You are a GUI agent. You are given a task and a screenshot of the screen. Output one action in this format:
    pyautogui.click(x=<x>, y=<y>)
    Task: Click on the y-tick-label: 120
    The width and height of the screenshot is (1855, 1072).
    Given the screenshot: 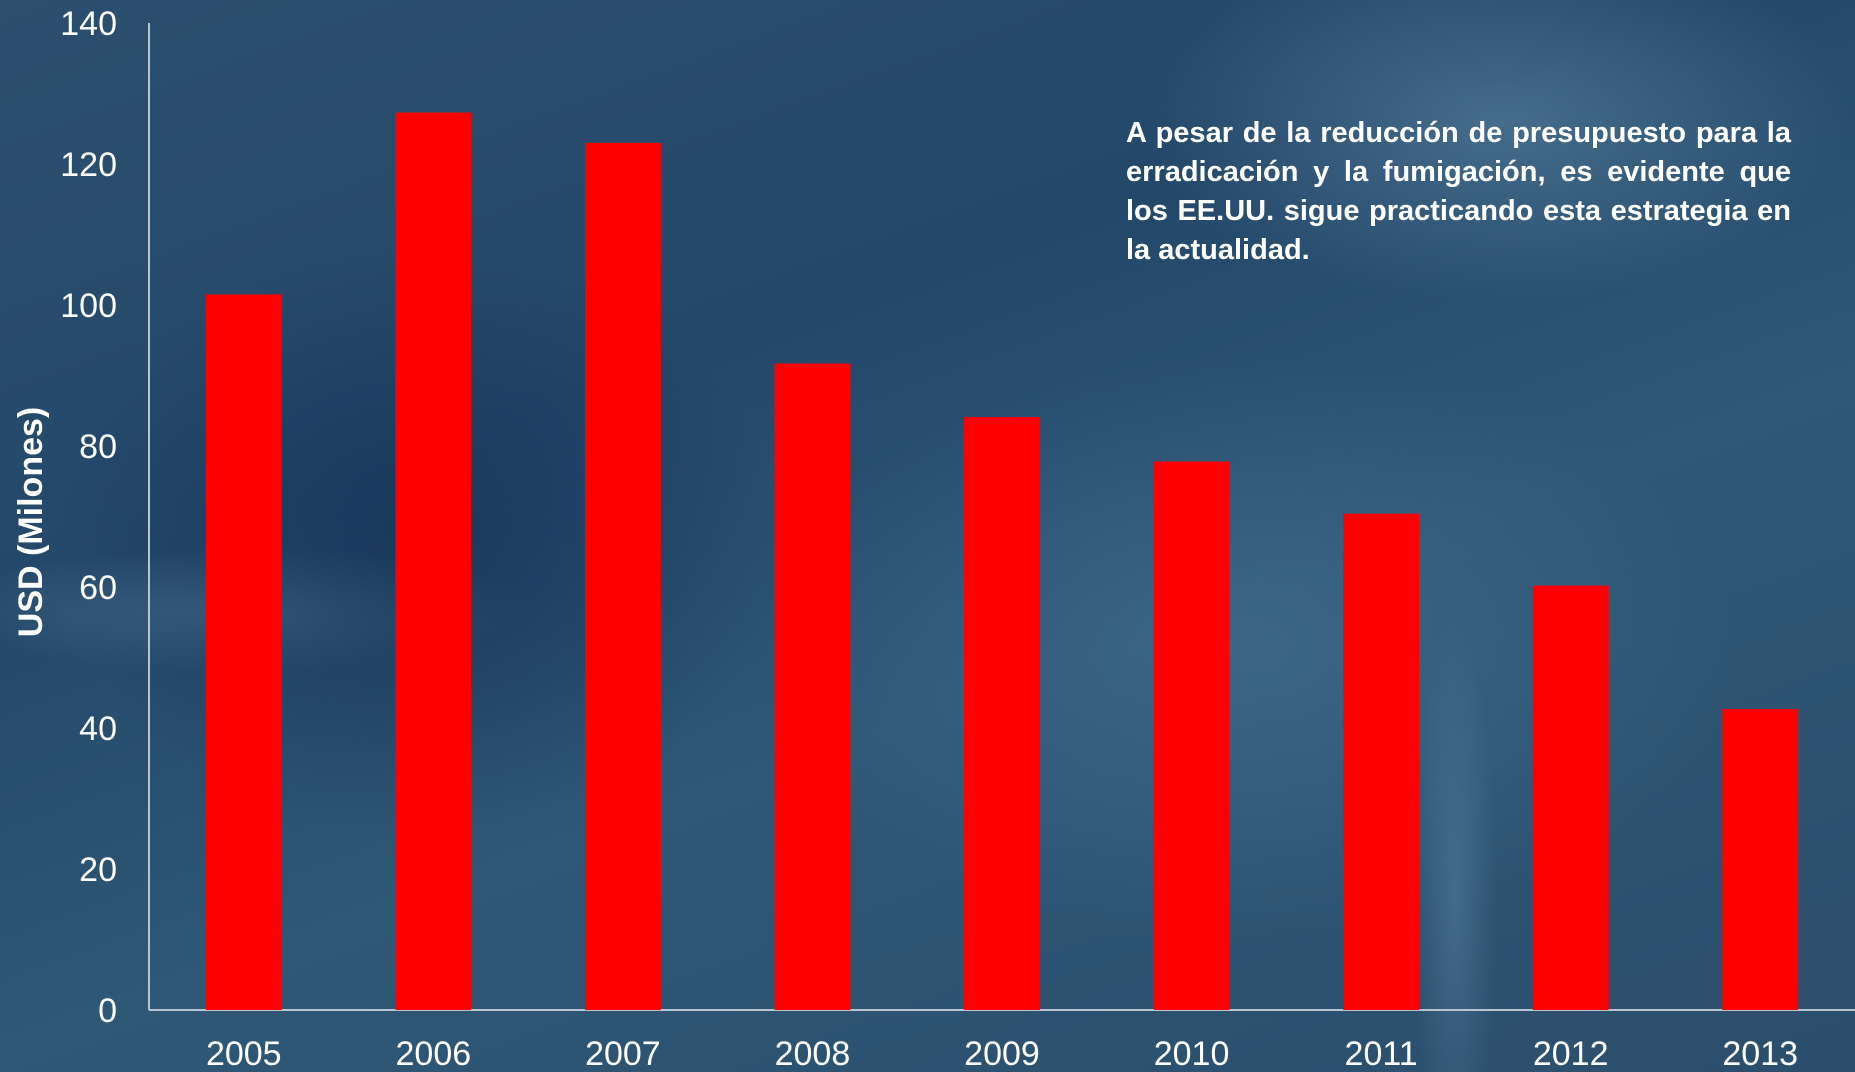 What is the action you would take?
    pyautogui.click(x=88, y=165)
    